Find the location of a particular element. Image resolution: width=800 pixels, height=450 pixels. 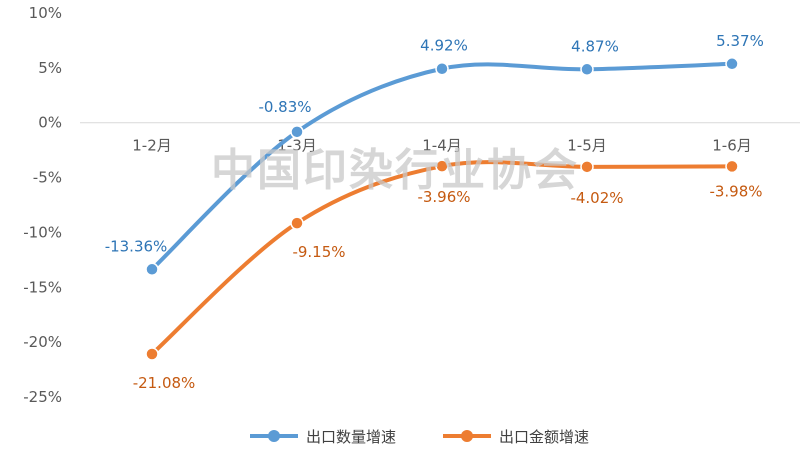

y-tick-label: 10% is located at coordinates (45, 13).